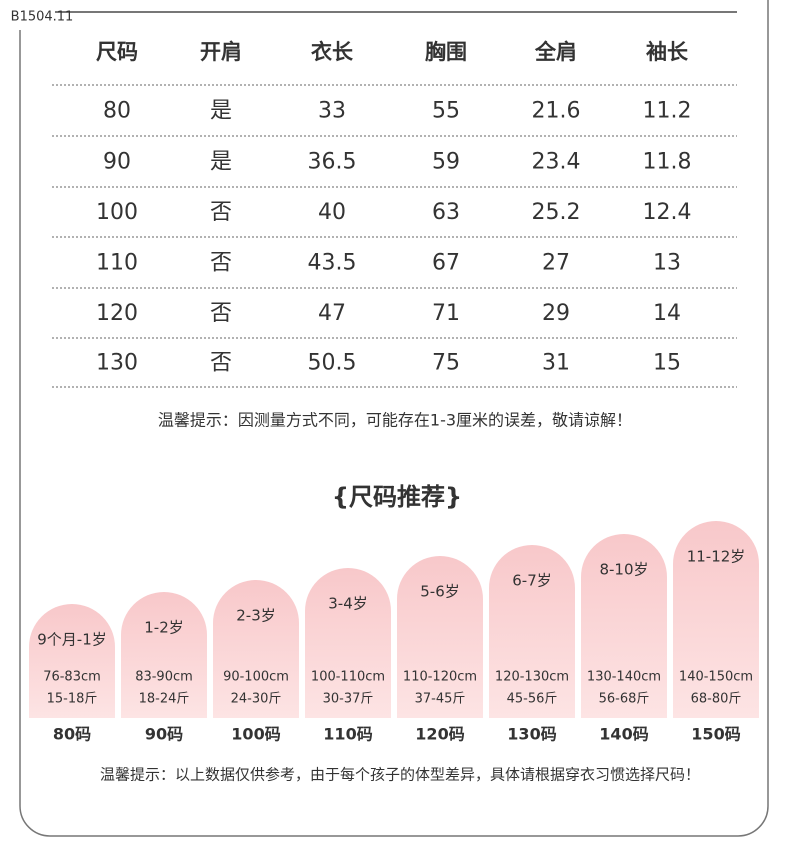 This screenshot has width=790, height=852. What do you see at coordinates (117, 52) in the screenshot?
I see `column-header: 尺码` at bounding box center [117, 52].